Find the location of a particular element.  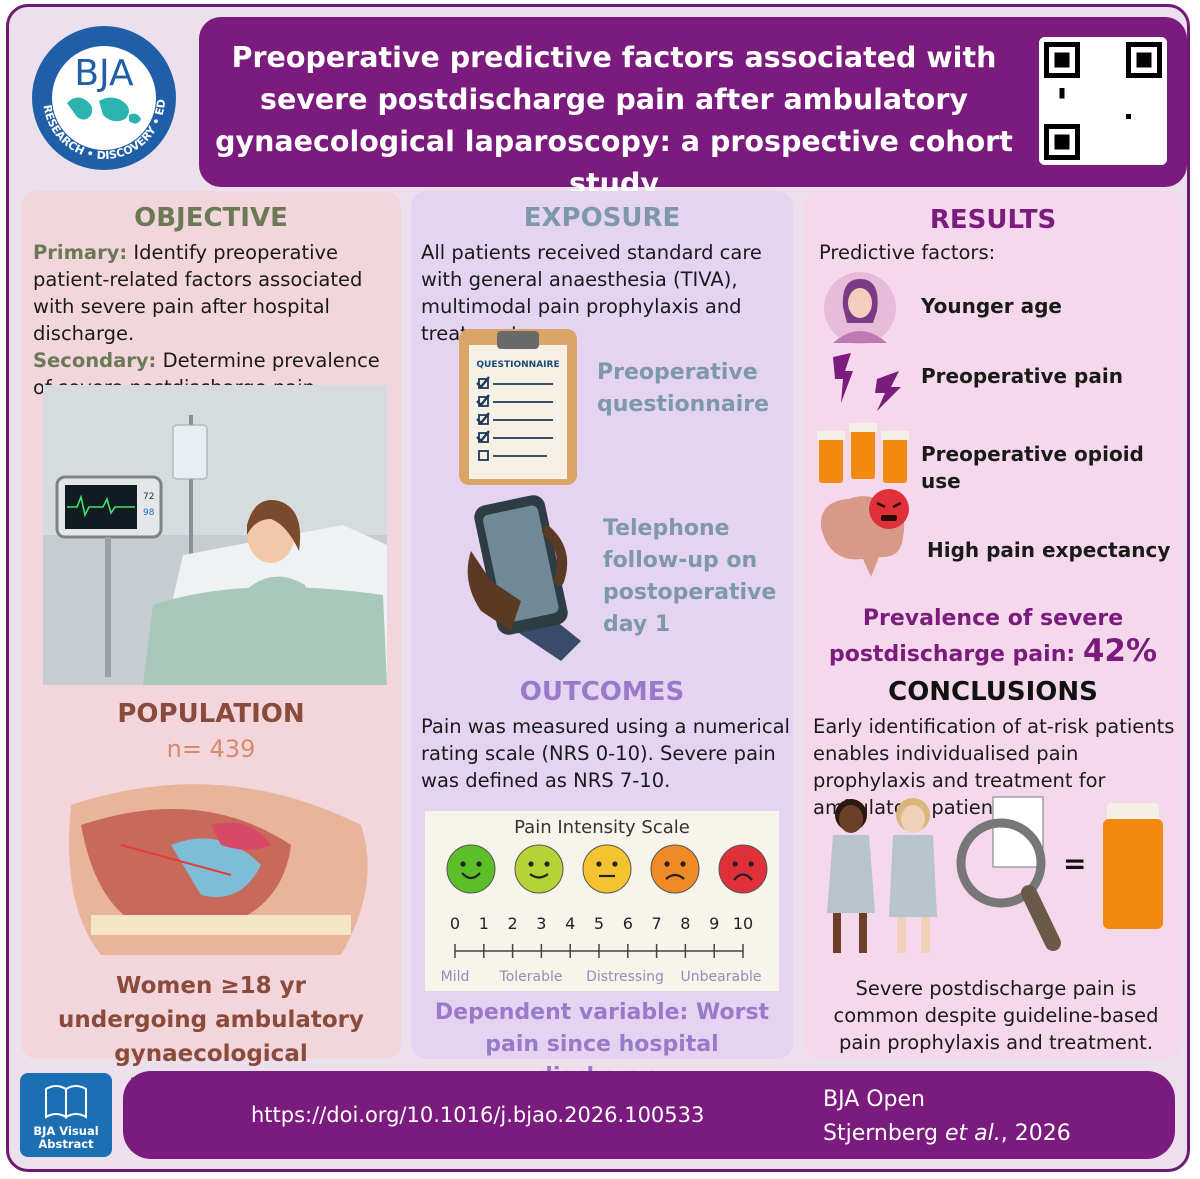

results-heading: RESULTS is located at coordinates (993, 220).